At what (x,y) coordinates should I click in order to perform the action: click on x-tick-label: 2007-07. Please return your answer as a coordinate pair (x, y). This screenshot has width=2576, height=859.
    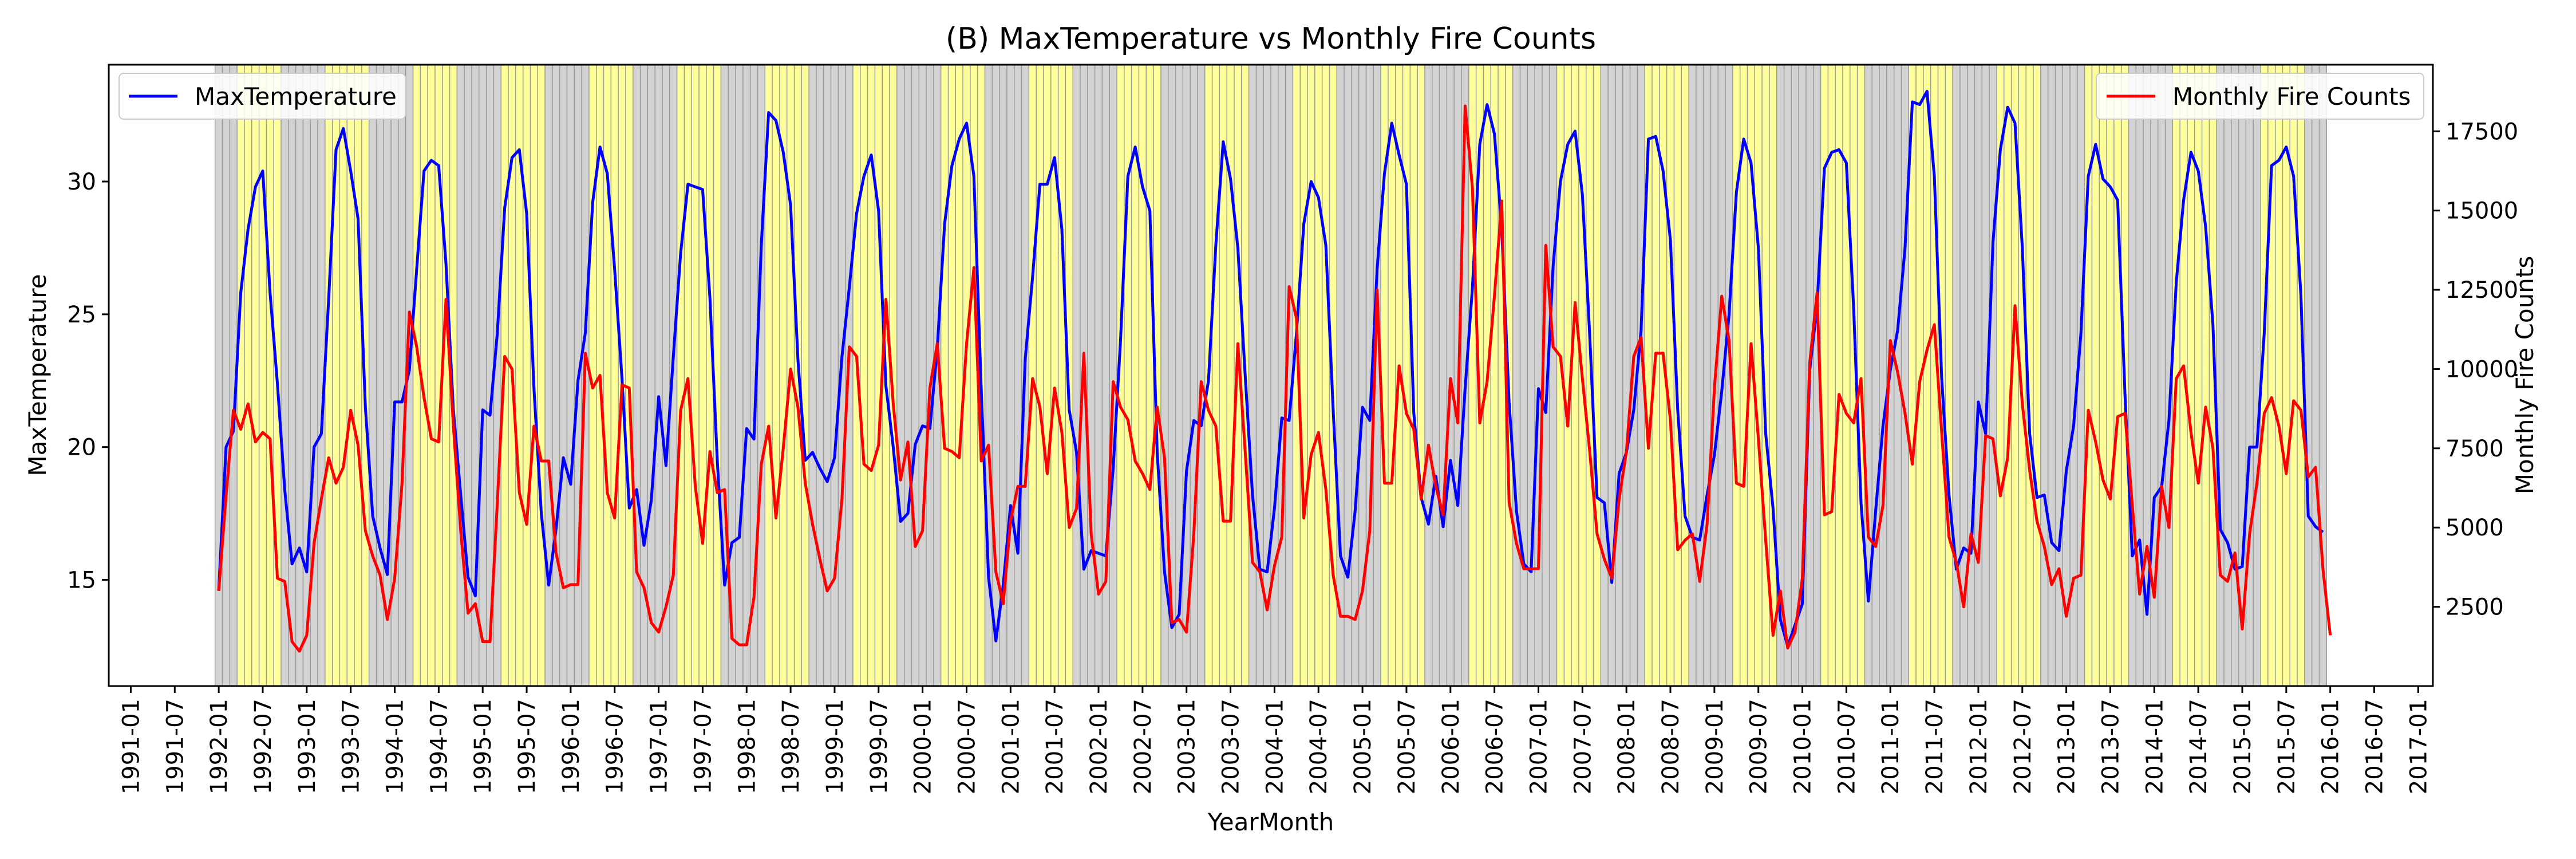
    Looking at the image, I should click on (1583, 746).